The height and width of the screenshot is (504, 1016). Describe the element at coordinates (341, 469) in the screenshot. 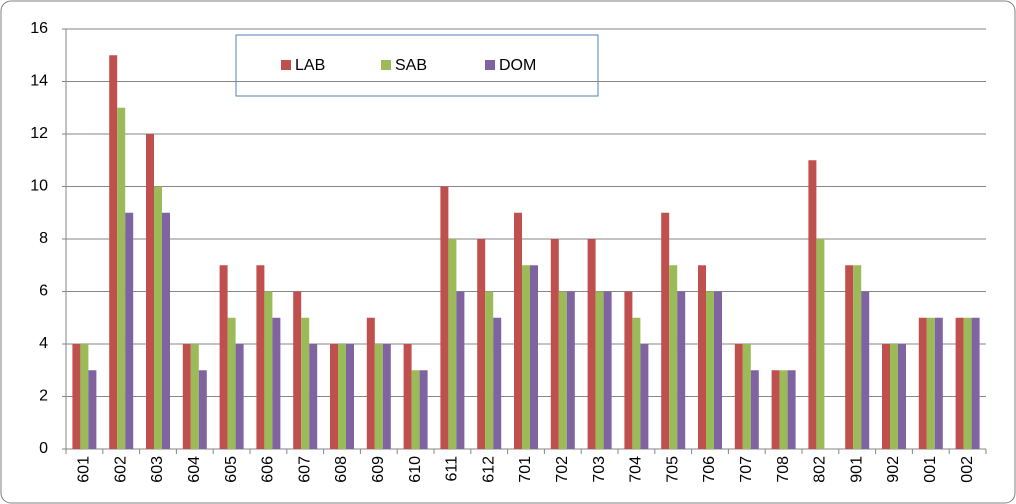

I see `x-tick-label: 608` at that location.